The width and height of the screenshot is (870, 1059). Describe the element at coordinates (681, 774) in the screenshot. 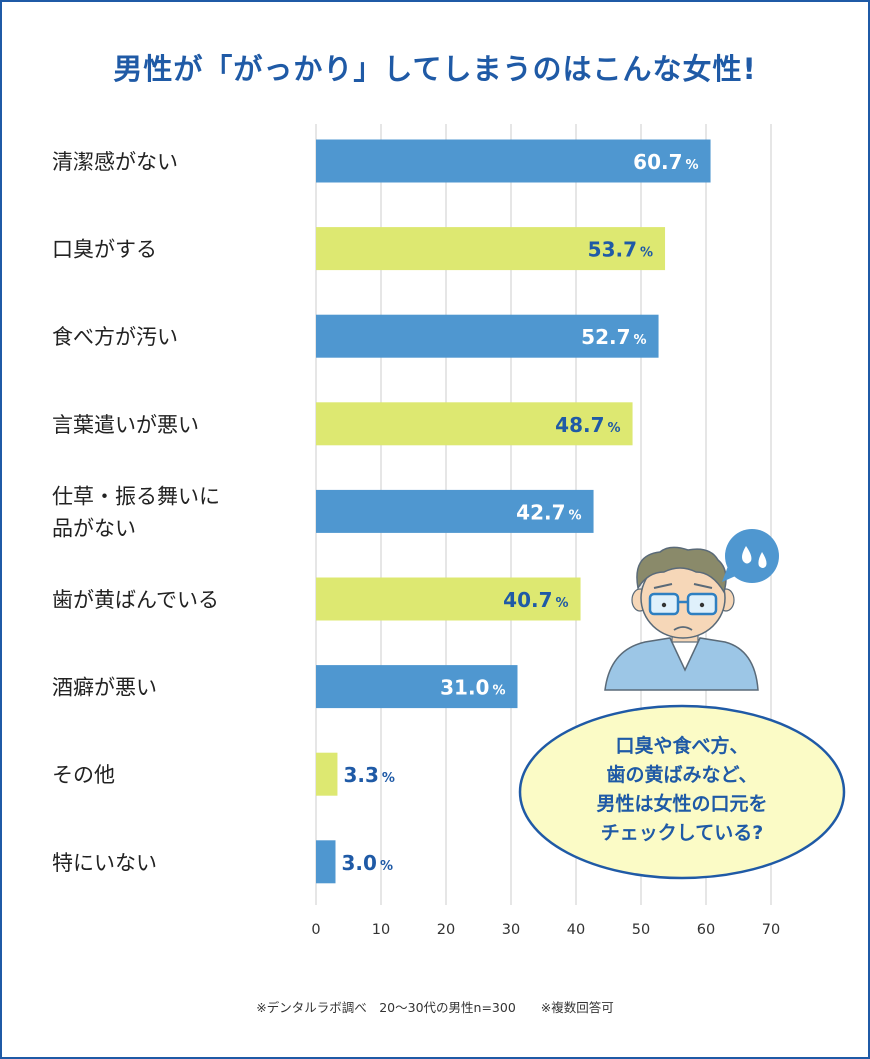

I see `callout-line-2: 歯の黄ばみなど、` at that location.